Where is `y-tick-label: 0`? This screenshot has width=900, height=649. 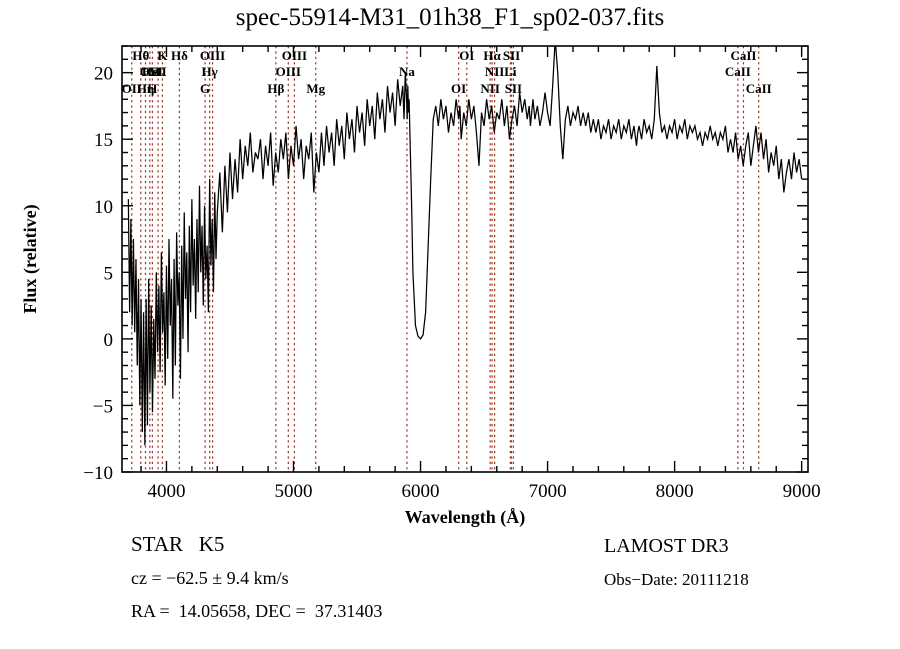 y-tick-label: 0 is located at coordinates (109, 340).